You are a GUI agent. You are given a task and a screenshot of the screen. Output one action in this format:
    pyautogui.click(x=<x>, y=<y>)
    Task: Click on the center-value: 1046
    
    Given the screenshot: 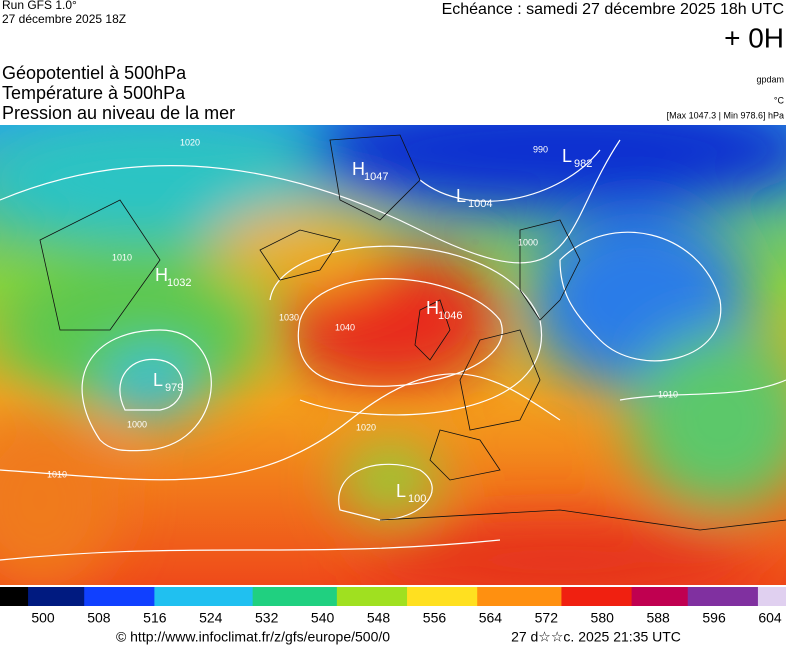 What is the action you would take?
    pyautogui.click(x=450, y=316)
    